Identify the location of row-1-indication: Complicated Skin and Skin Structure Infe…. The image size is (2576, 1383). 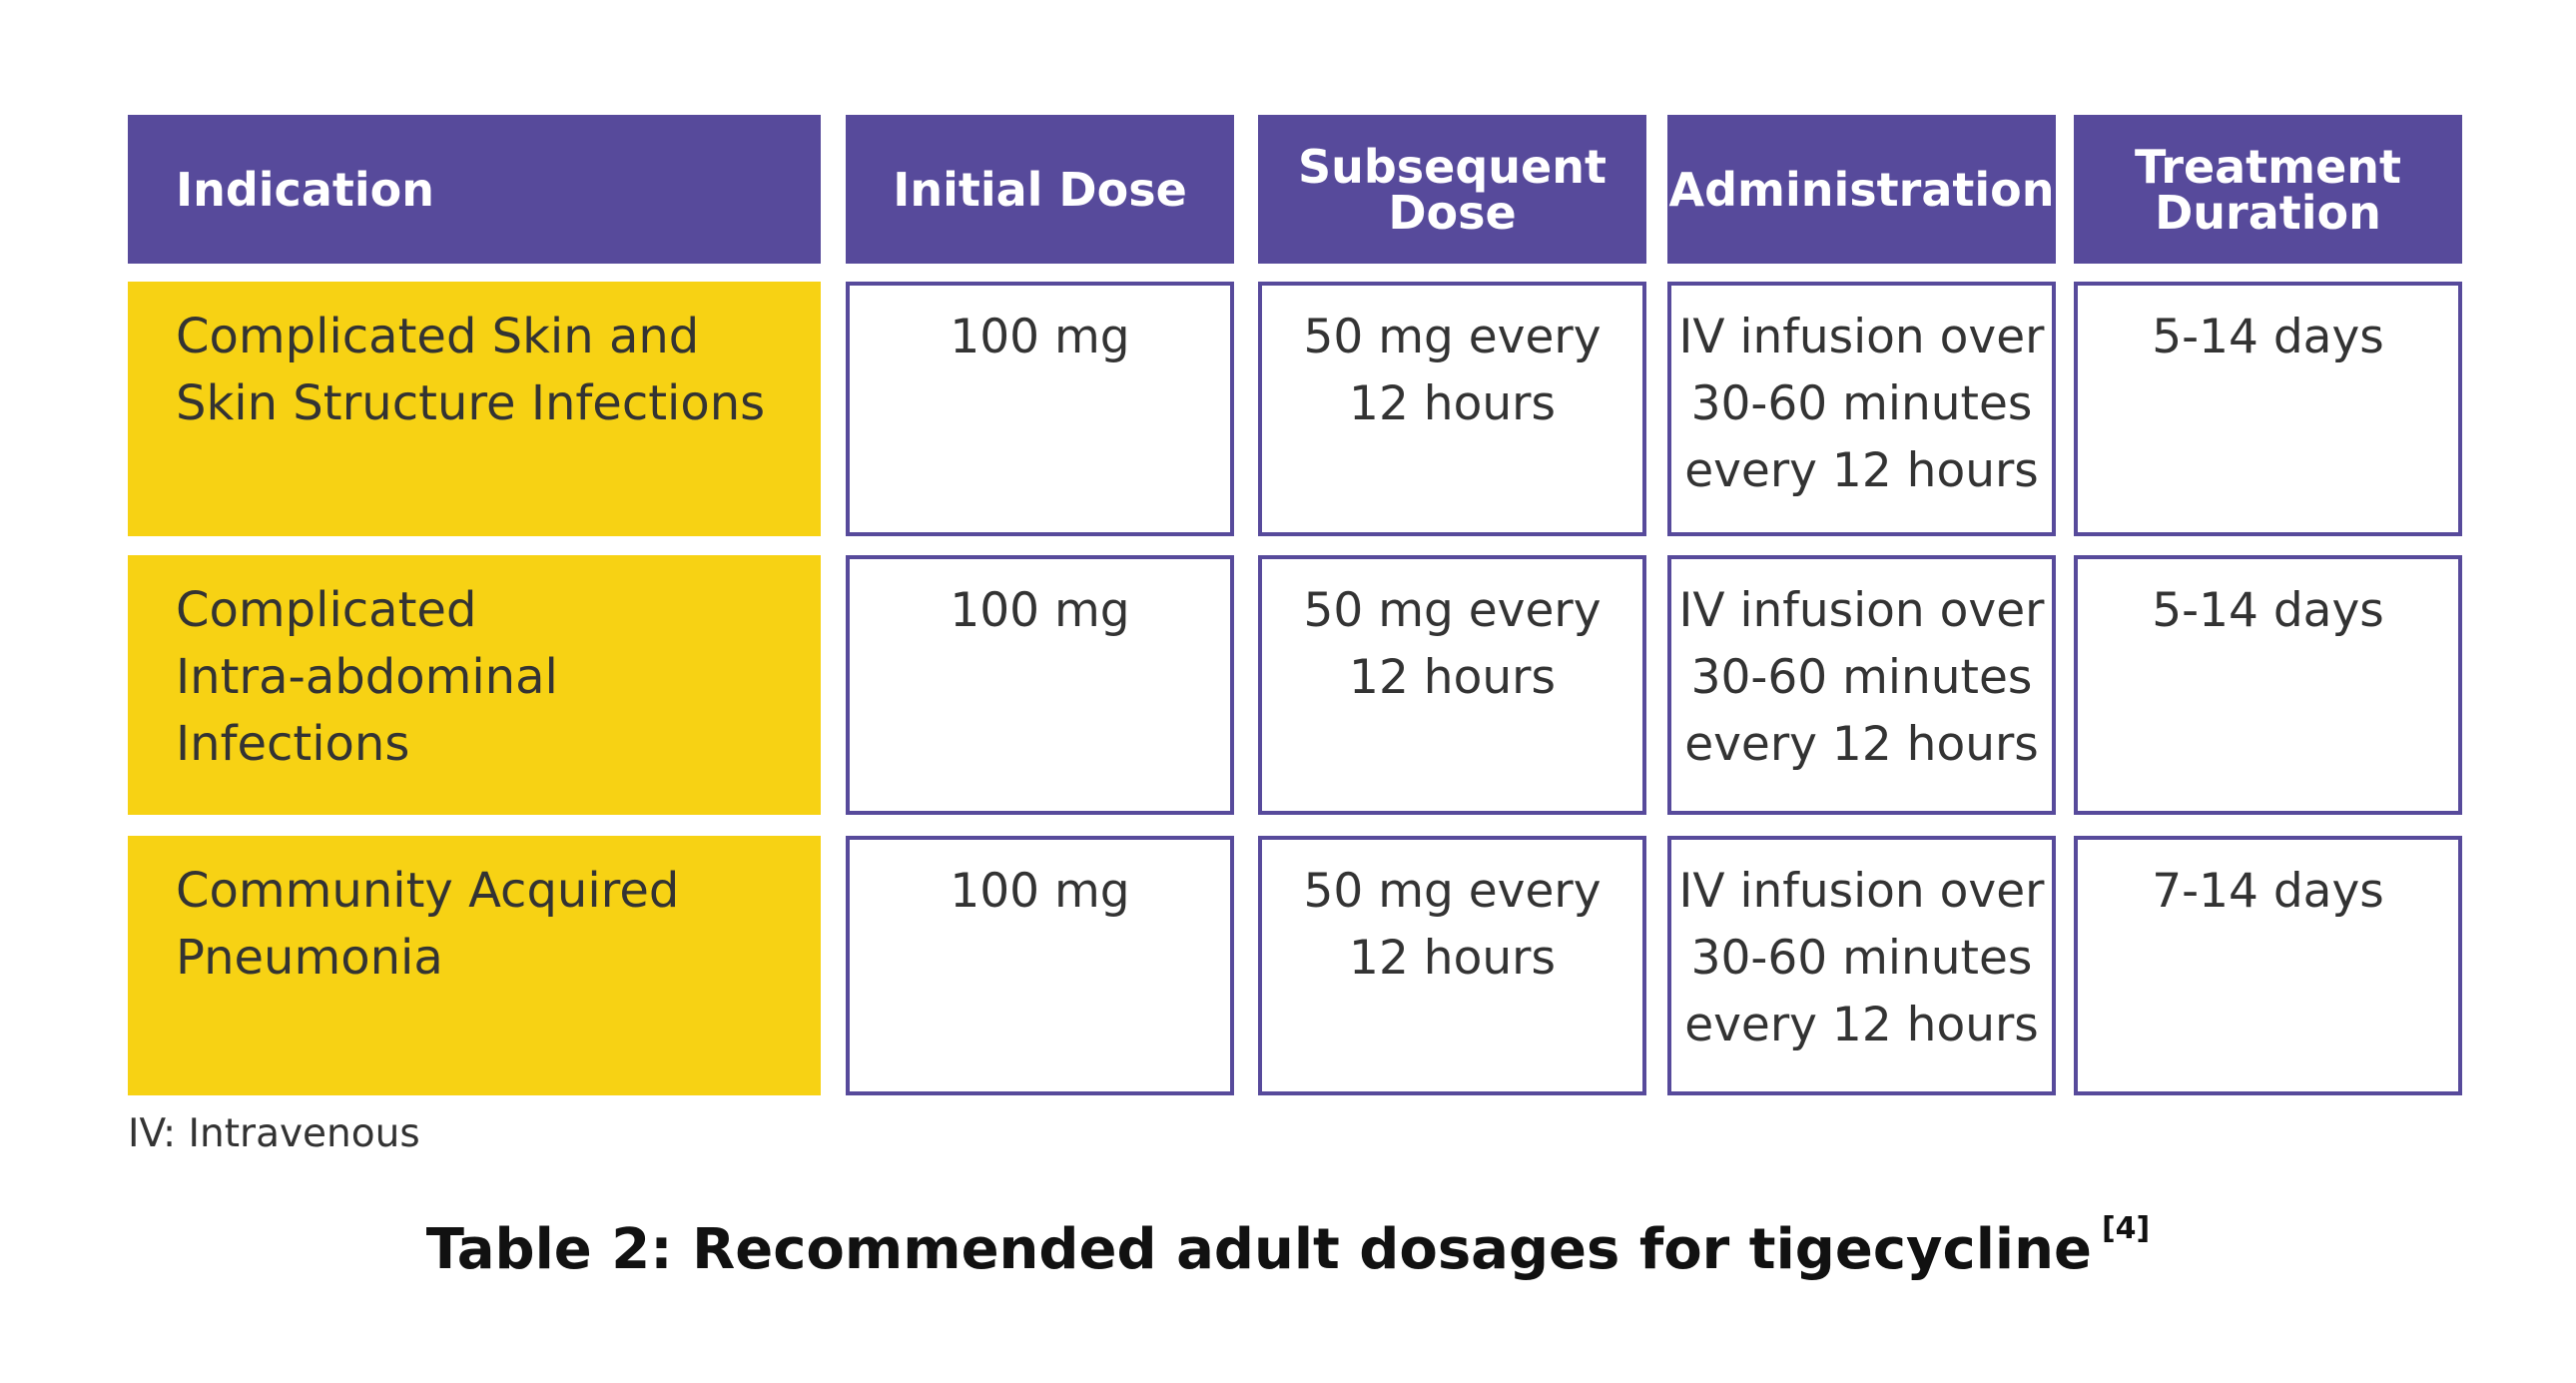
(474, 409).